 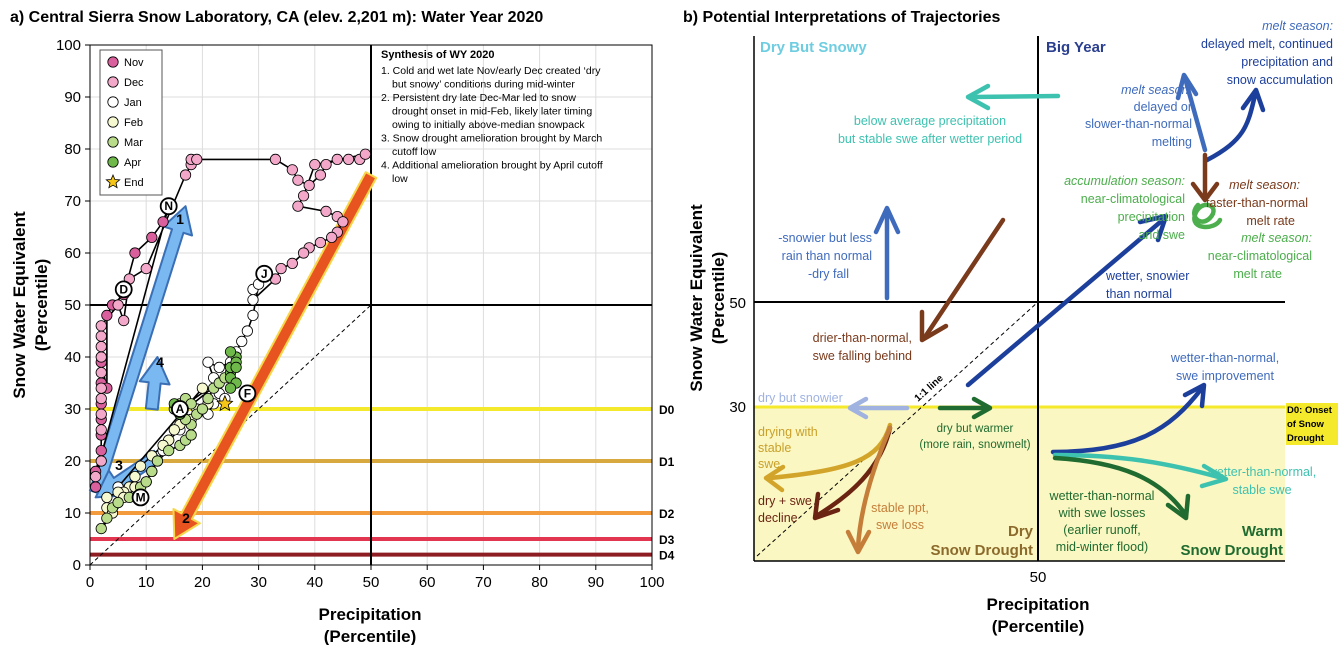 What do you see at coordinates (827, 256) in the screenshot?
I see `ann-snowier-2: rain than normal` at bounding box center [827, 256].